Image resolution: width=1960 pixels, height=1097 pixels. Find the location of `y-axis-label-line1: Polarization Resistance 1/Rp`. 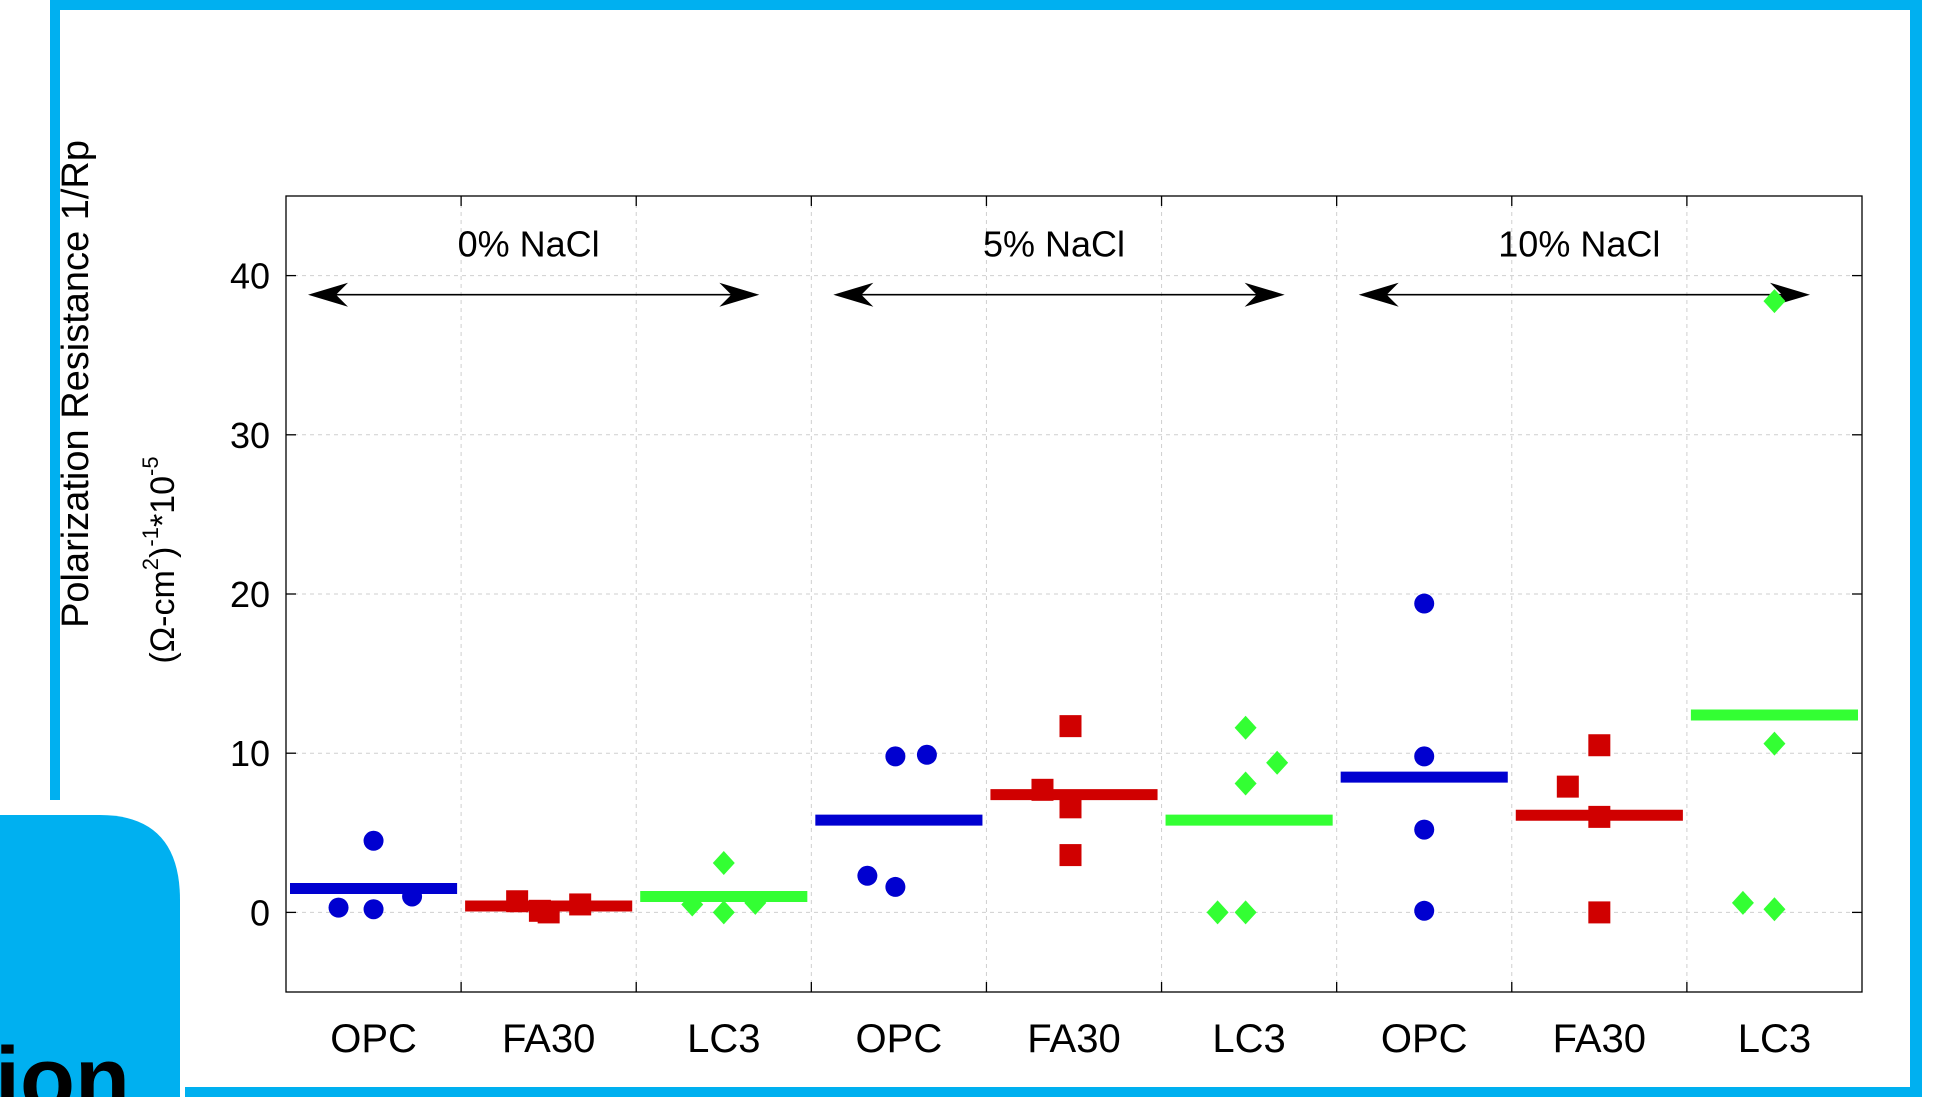

y-axis-label-line1: Polarization Resistance 1/Rp is located at coordinates (76, 384).